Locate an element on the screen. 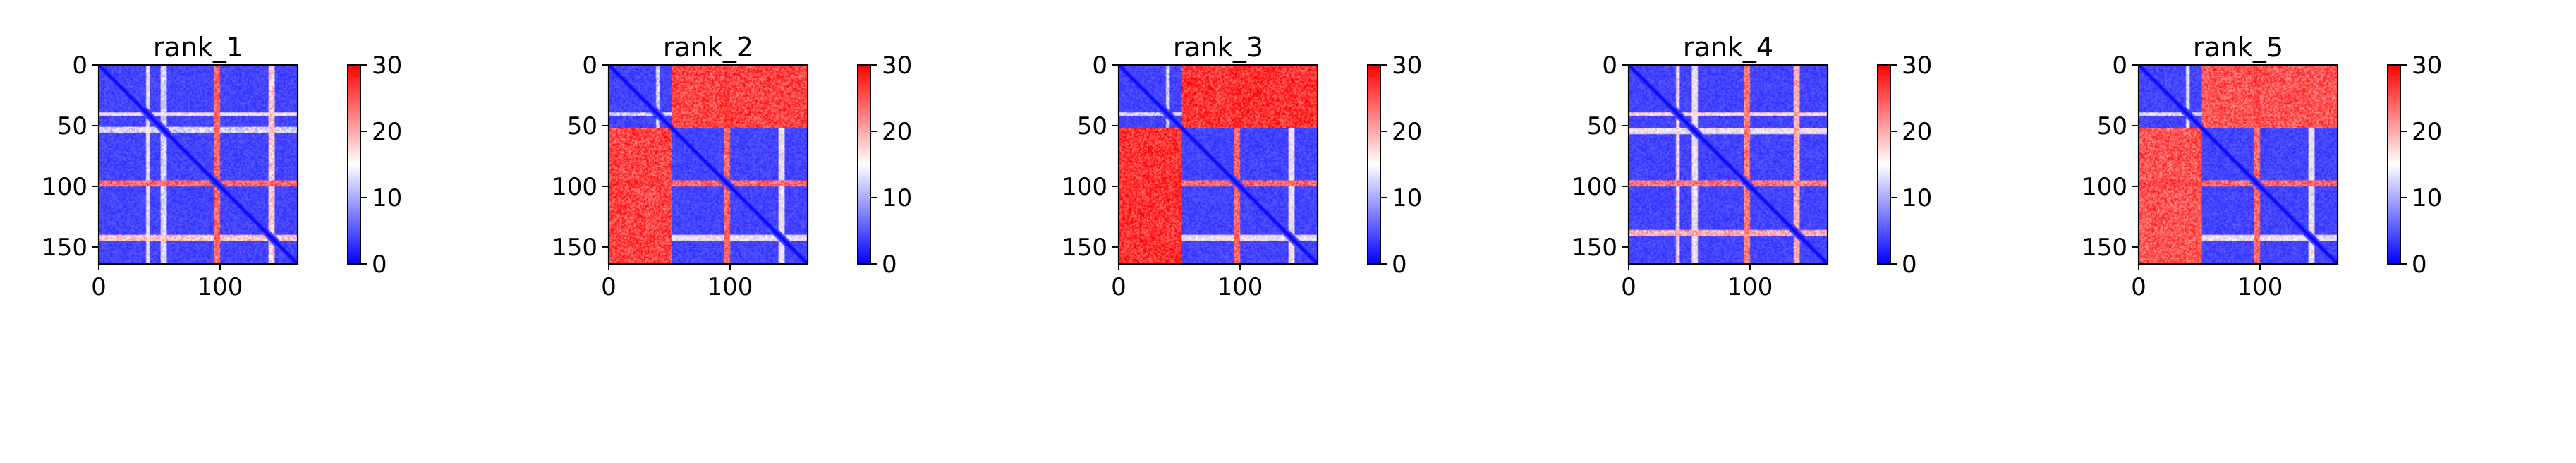 The width and height of the screenshot is (2576, 463). panel-title: rank_1 is located at coordinates (198, 47).